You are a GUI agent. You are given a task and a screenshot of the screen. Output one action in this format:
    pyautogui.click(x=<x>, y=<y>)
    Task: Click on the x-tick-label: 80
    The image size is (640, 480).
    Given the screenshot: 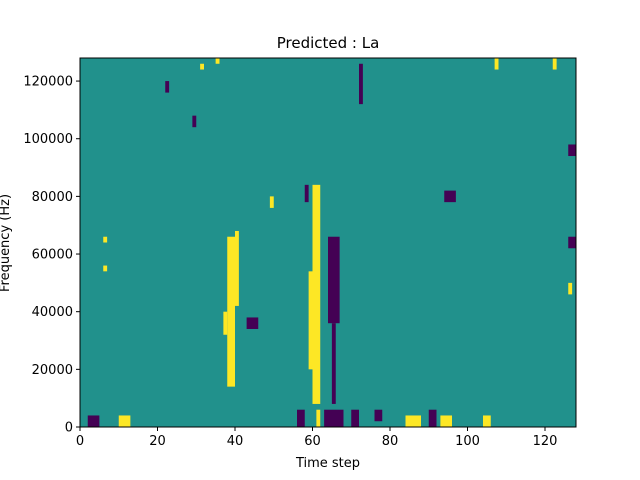 What is the action you would take?
    pyautogui.click(x=390, y=441)
    